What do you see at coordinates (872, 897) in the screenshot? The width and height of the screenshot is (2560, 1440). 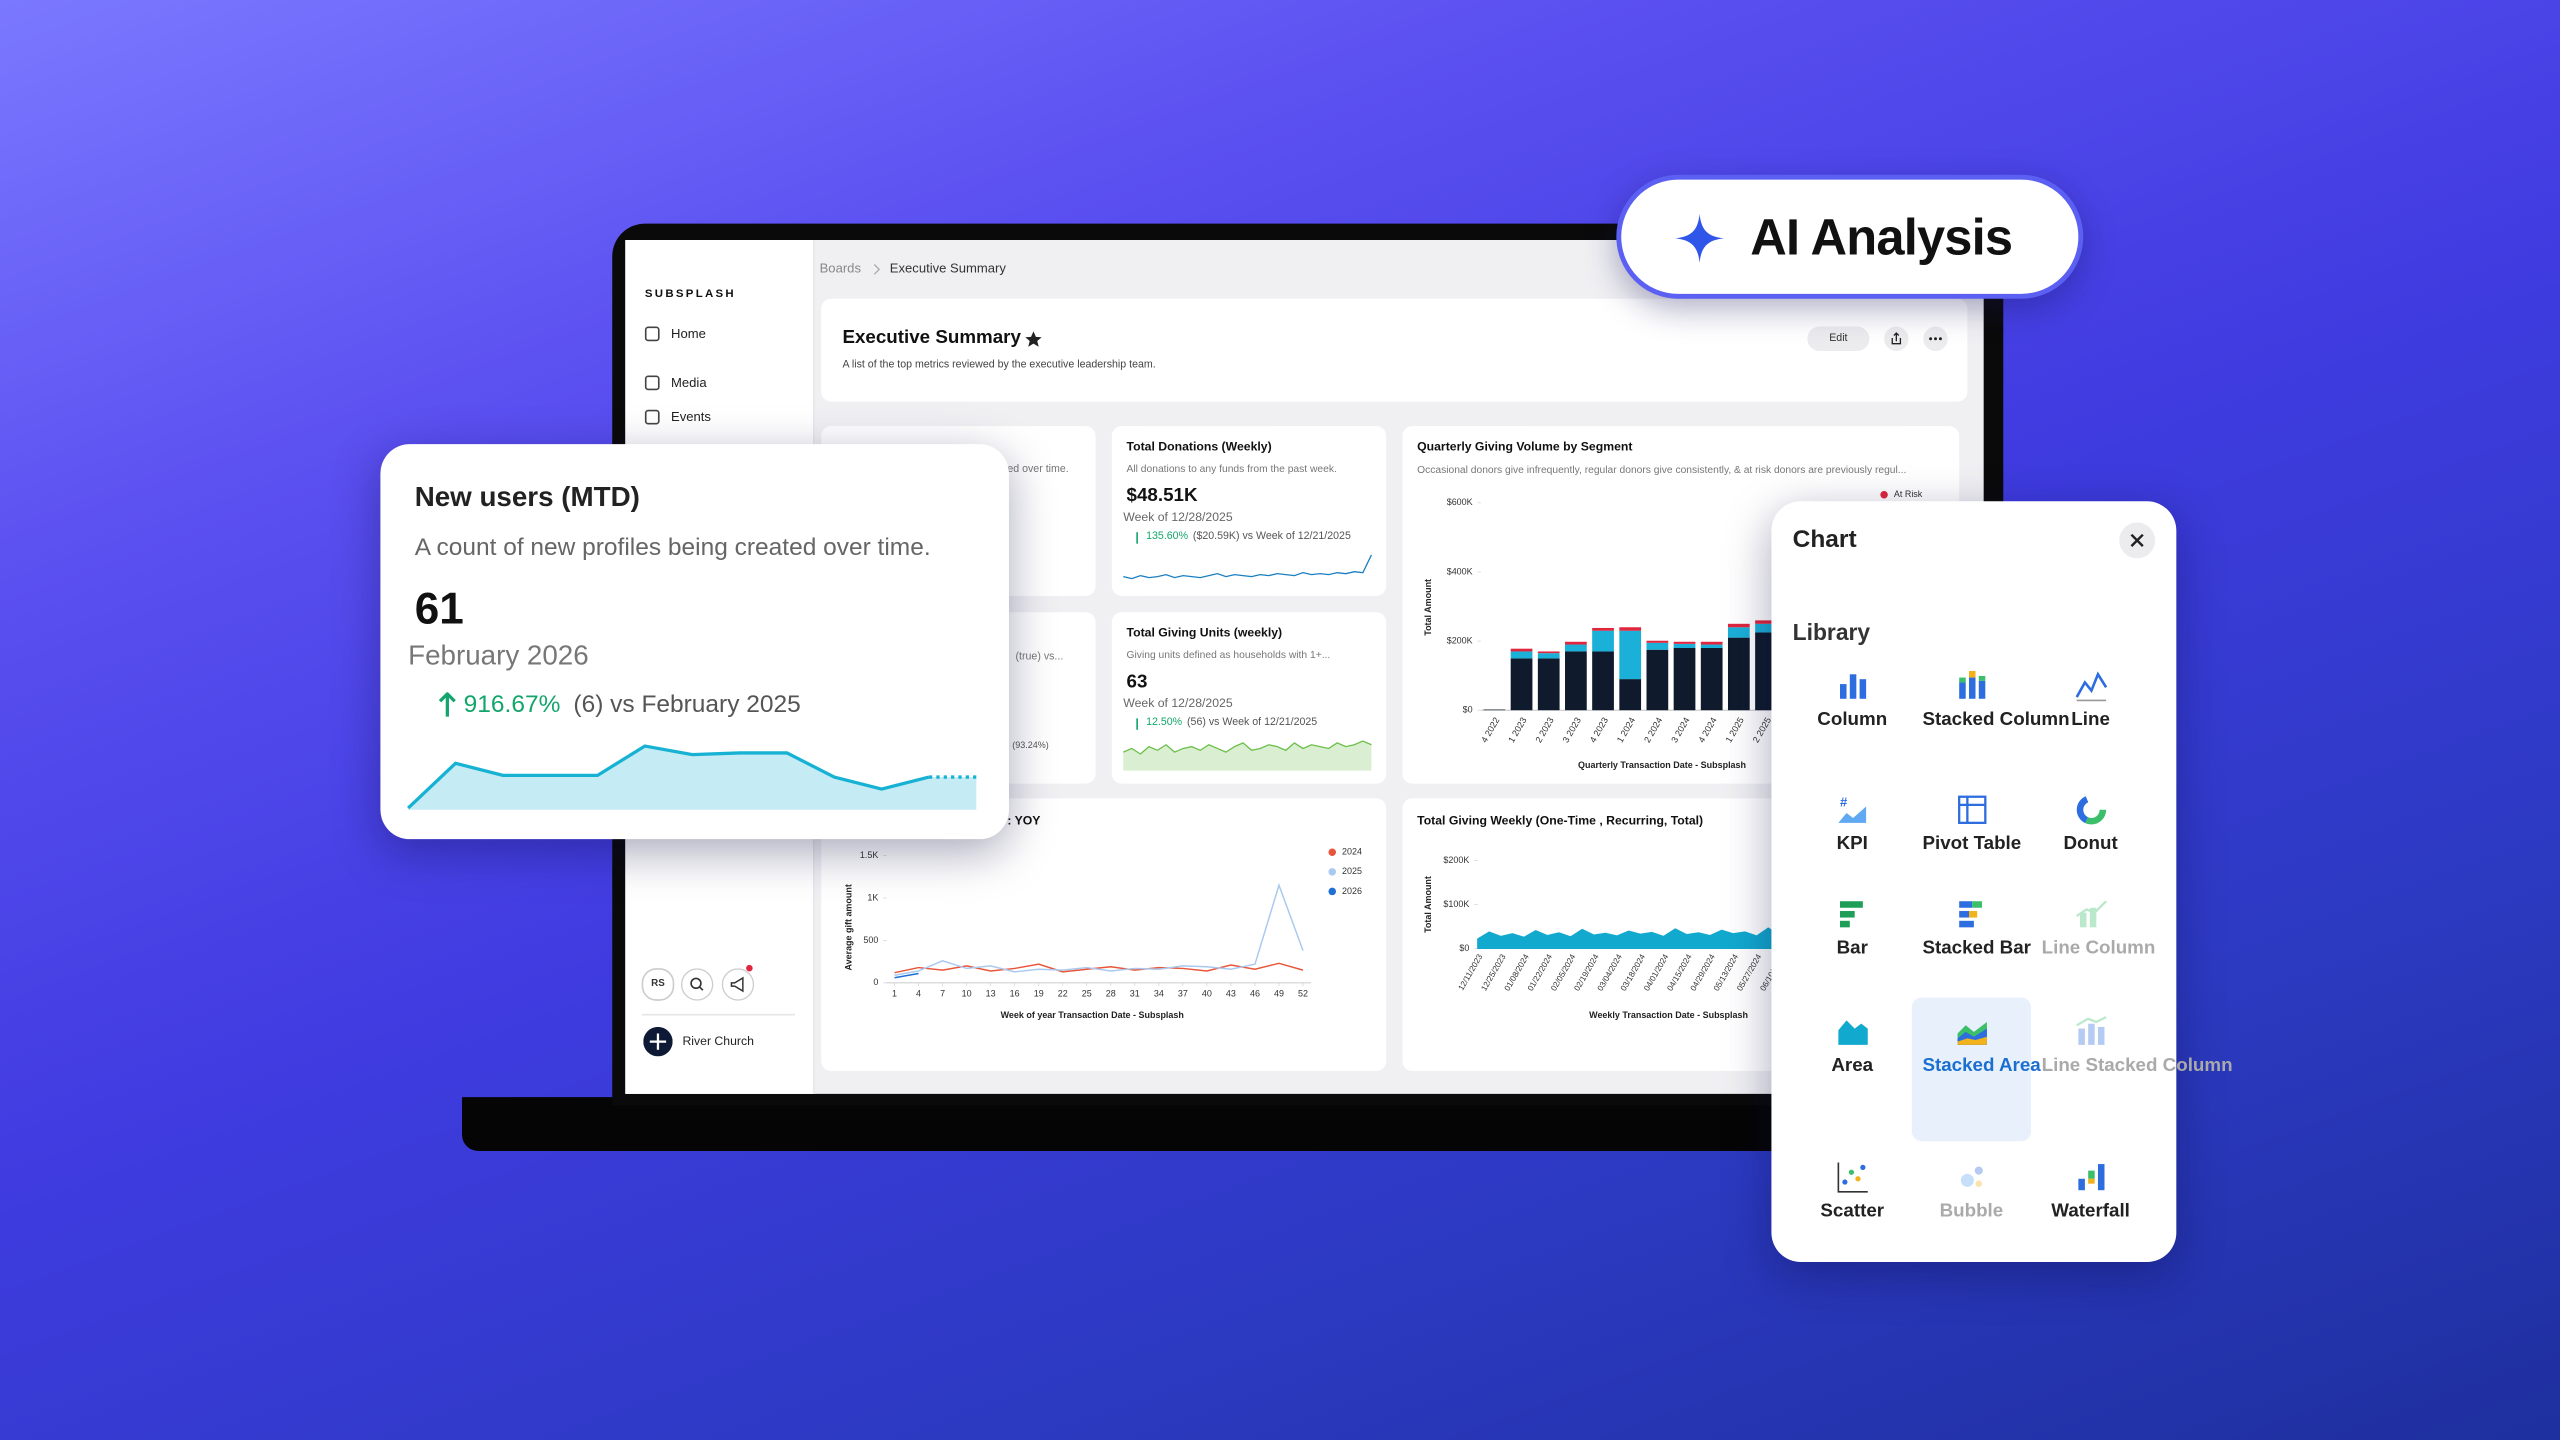 I see `y-tick-label: 1K` at bounding box center [872, 897].